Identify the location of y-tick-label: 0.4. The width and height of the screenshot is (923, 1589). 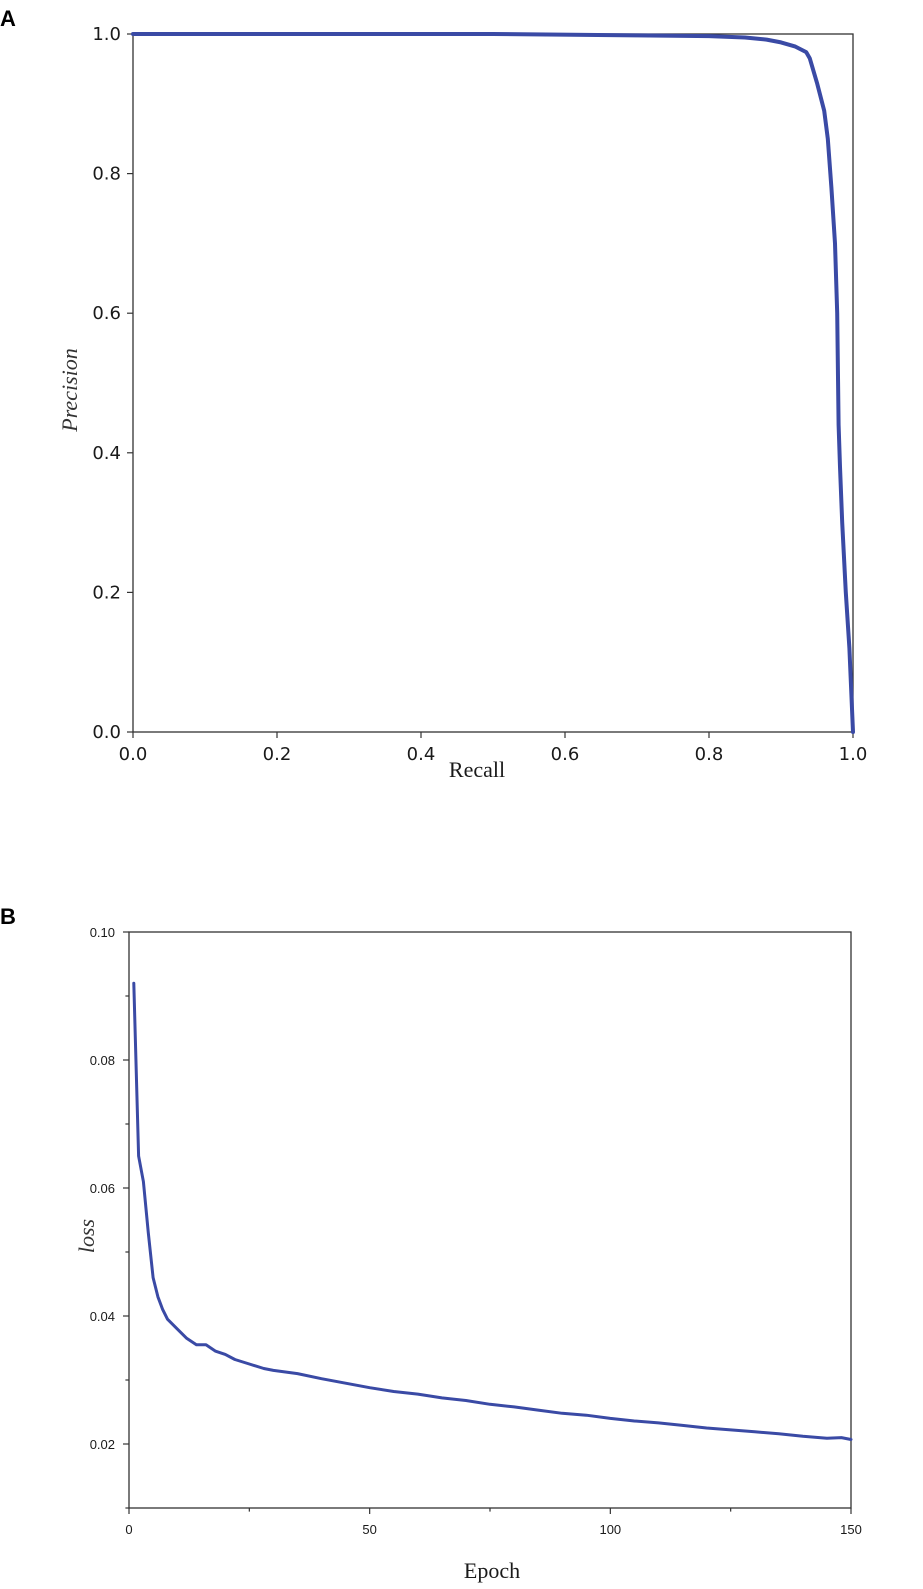
(106, 453).